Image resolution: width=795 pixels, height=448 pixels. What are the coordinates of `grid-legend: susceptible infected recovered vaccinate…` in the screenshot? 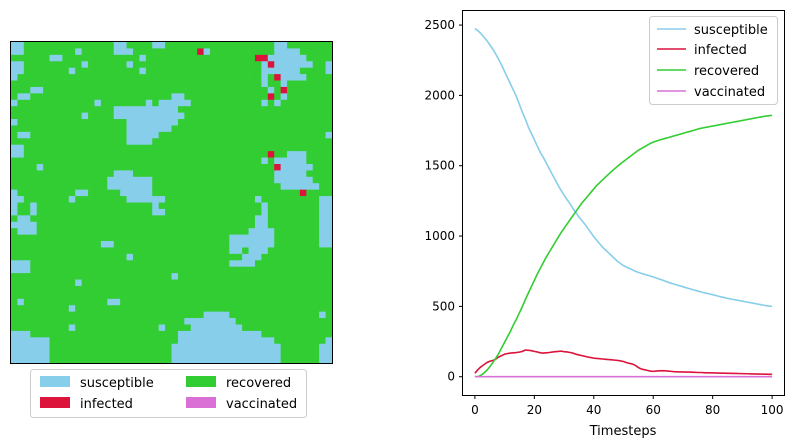 It's located at (168, 393).